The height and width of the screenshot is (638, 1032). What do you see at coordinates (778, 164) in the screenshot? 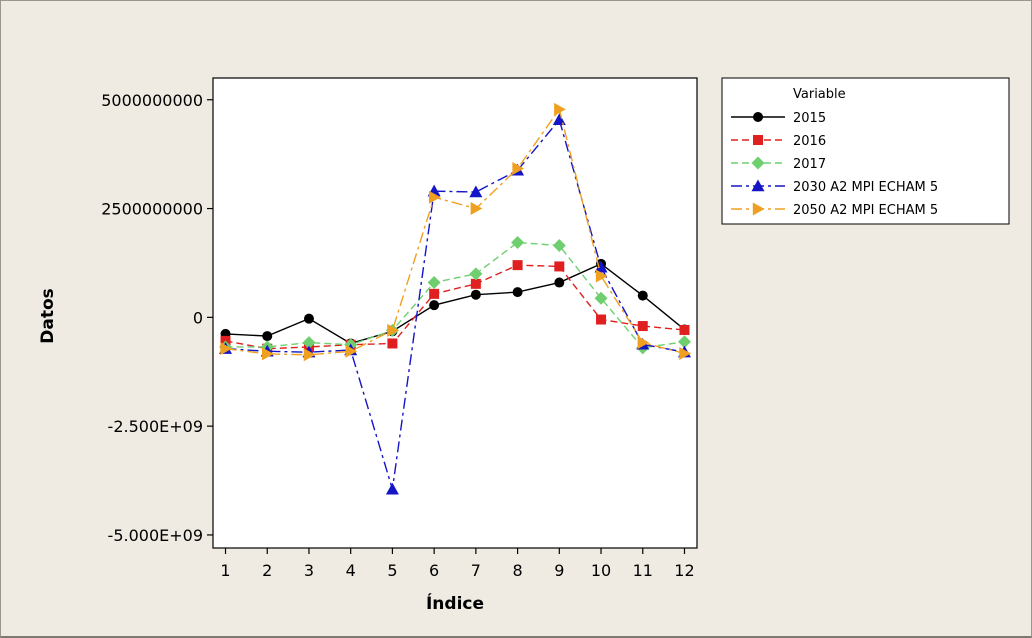
I see `legend-item: 2017` at bounding box center [778, 164].